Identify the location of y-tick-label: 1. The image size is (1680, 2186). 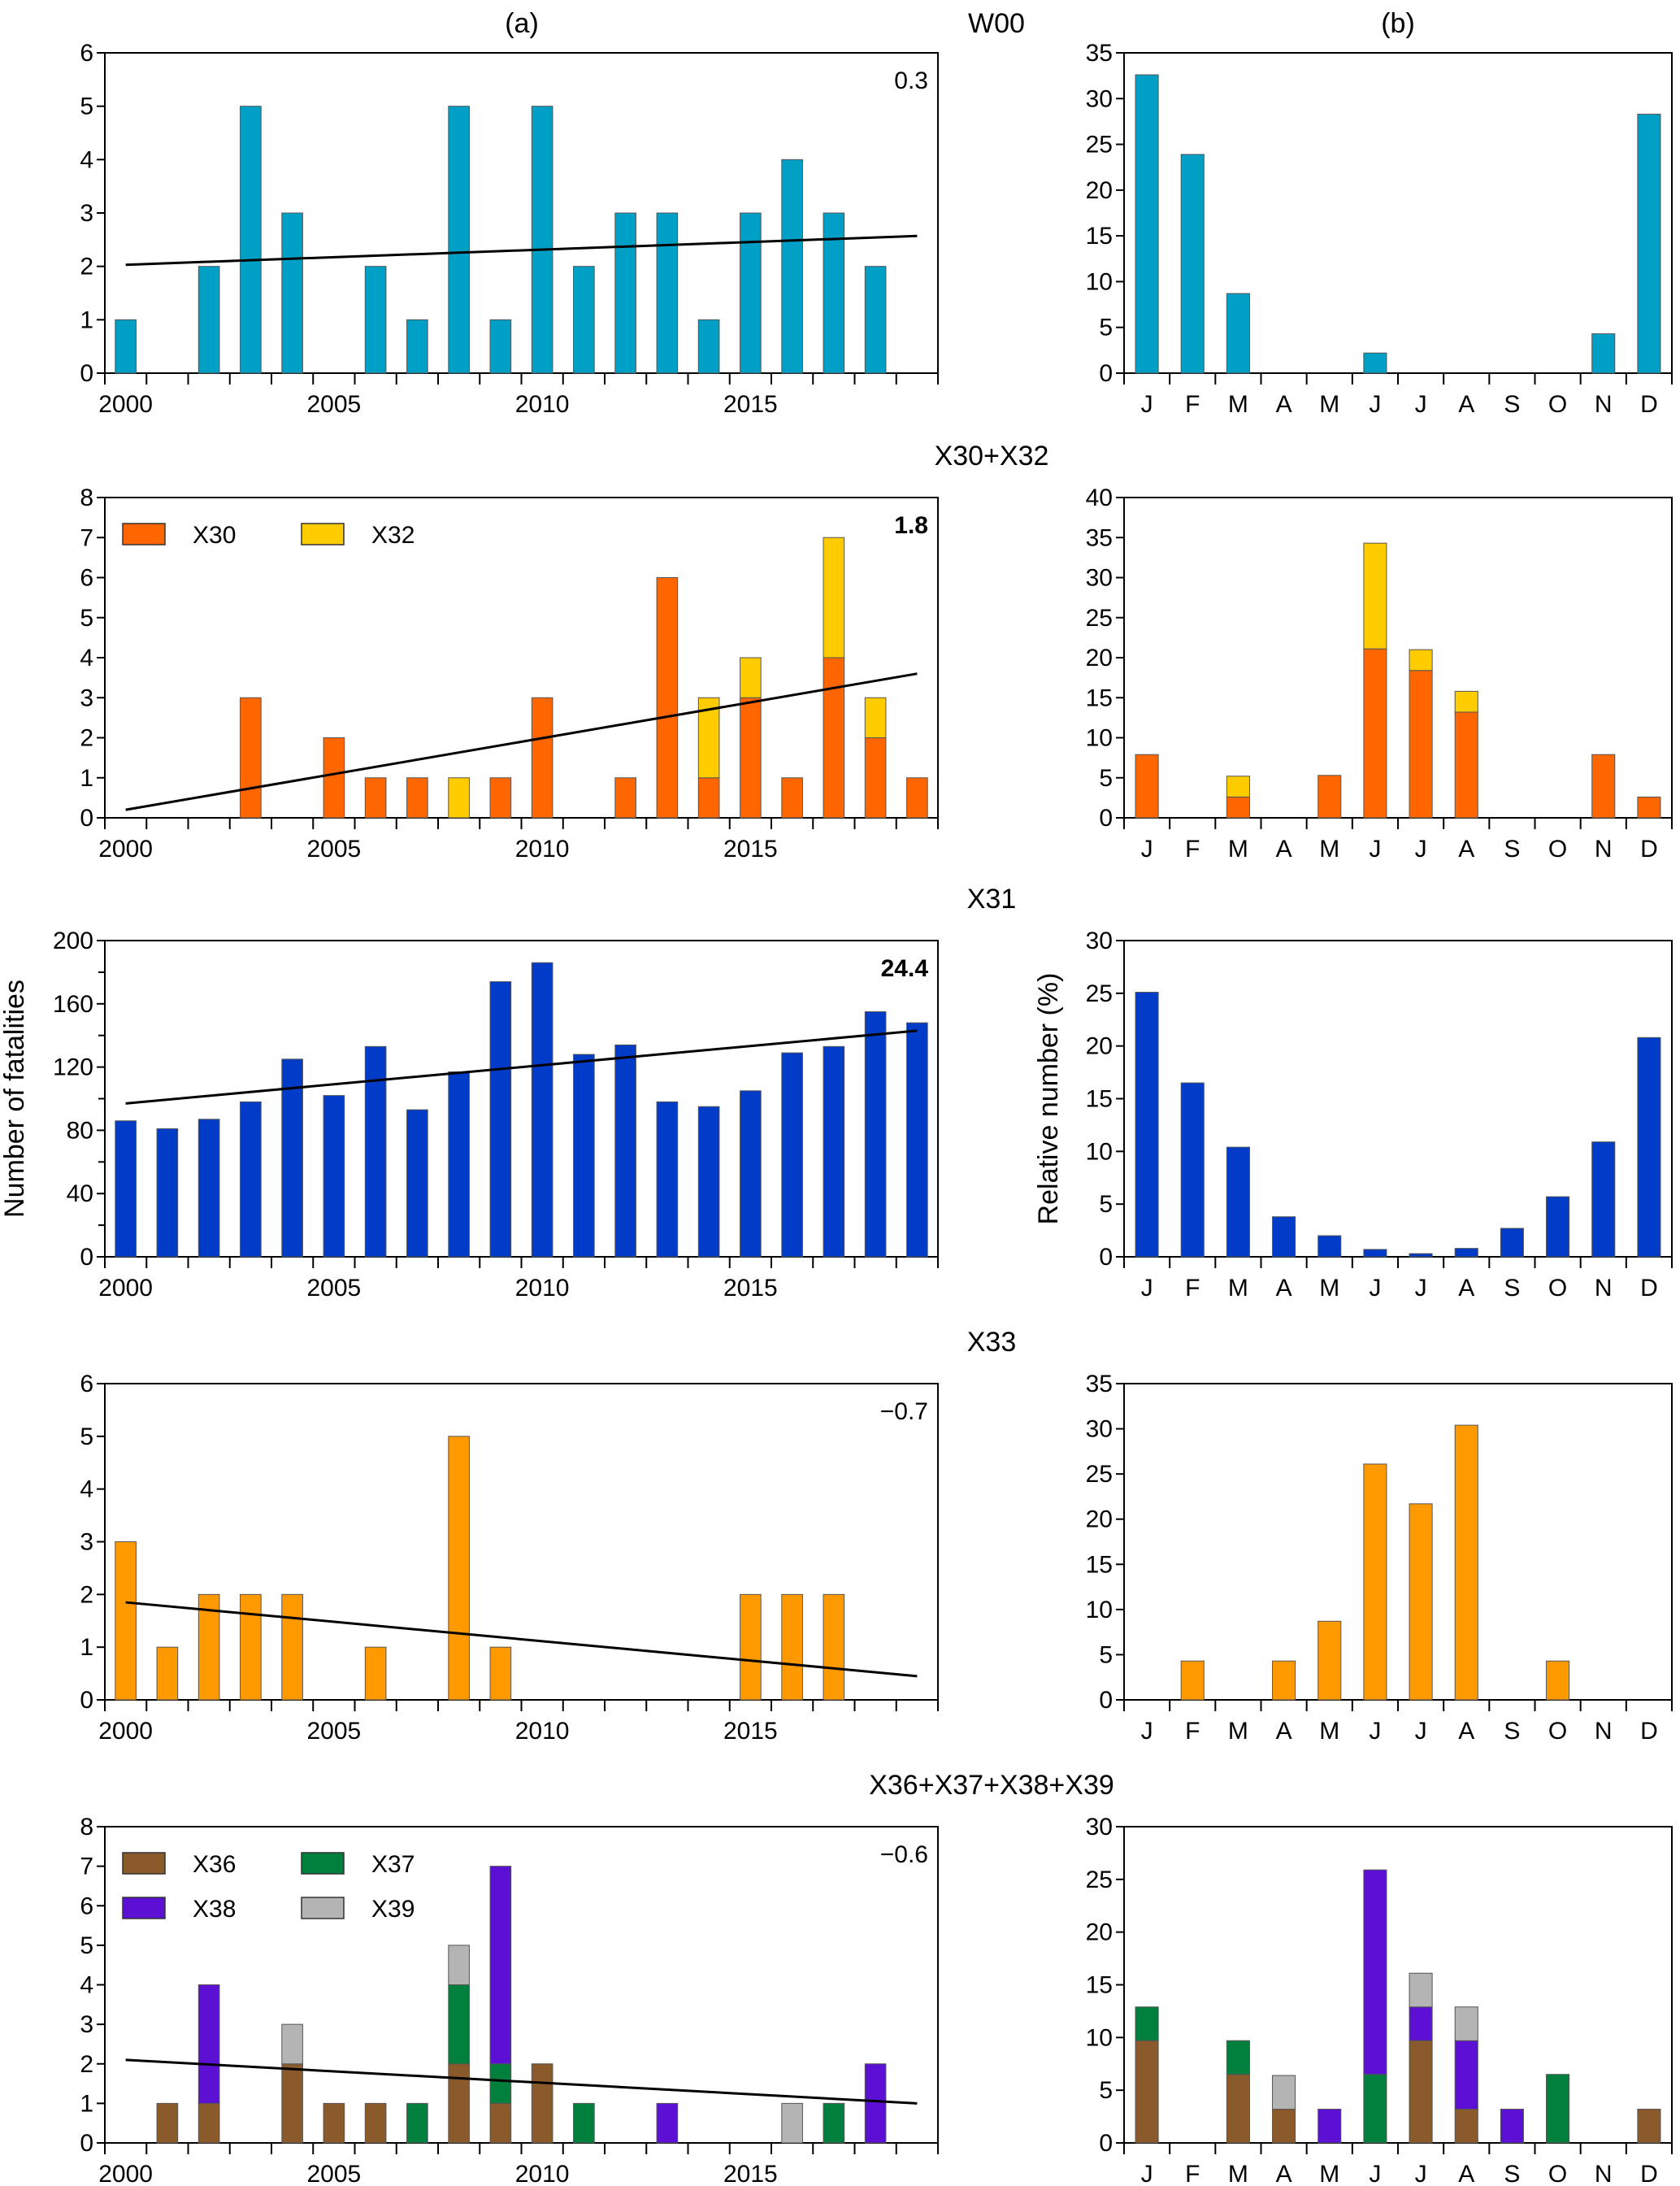
(87, 1647).